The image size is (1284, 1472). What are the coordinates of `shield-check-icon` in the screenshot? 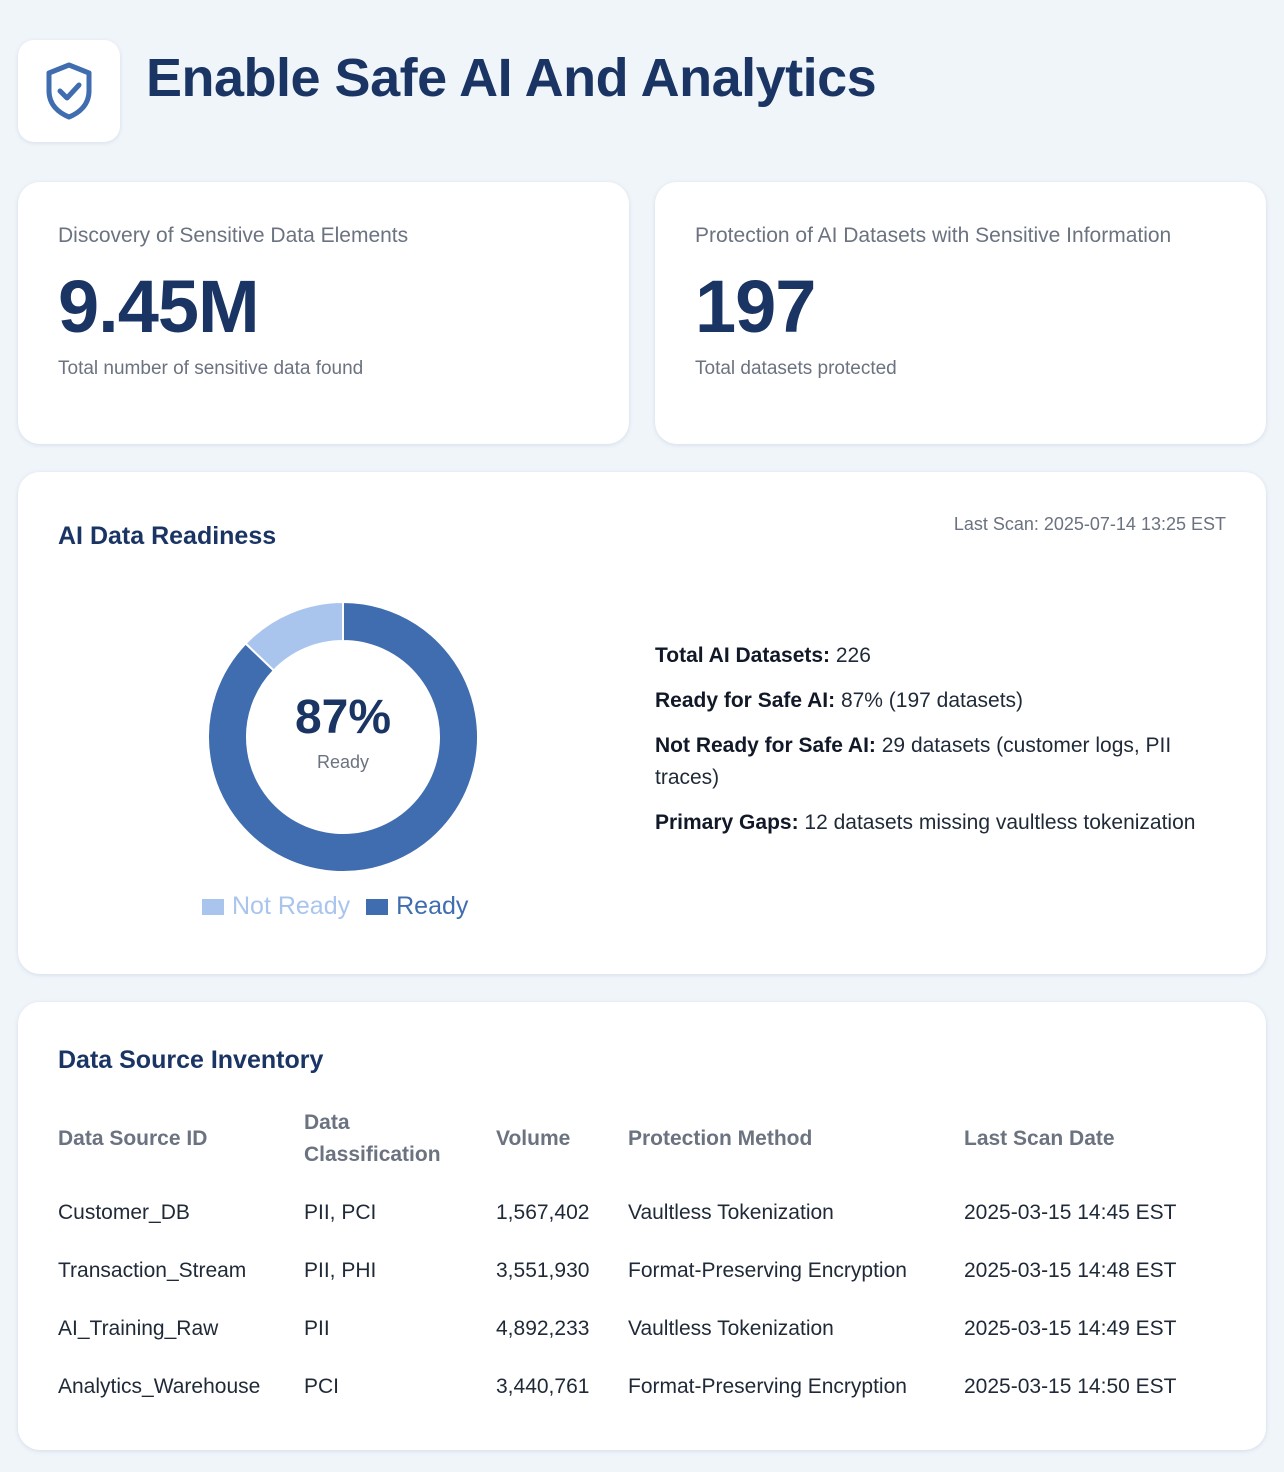 It's located at (69, 91).